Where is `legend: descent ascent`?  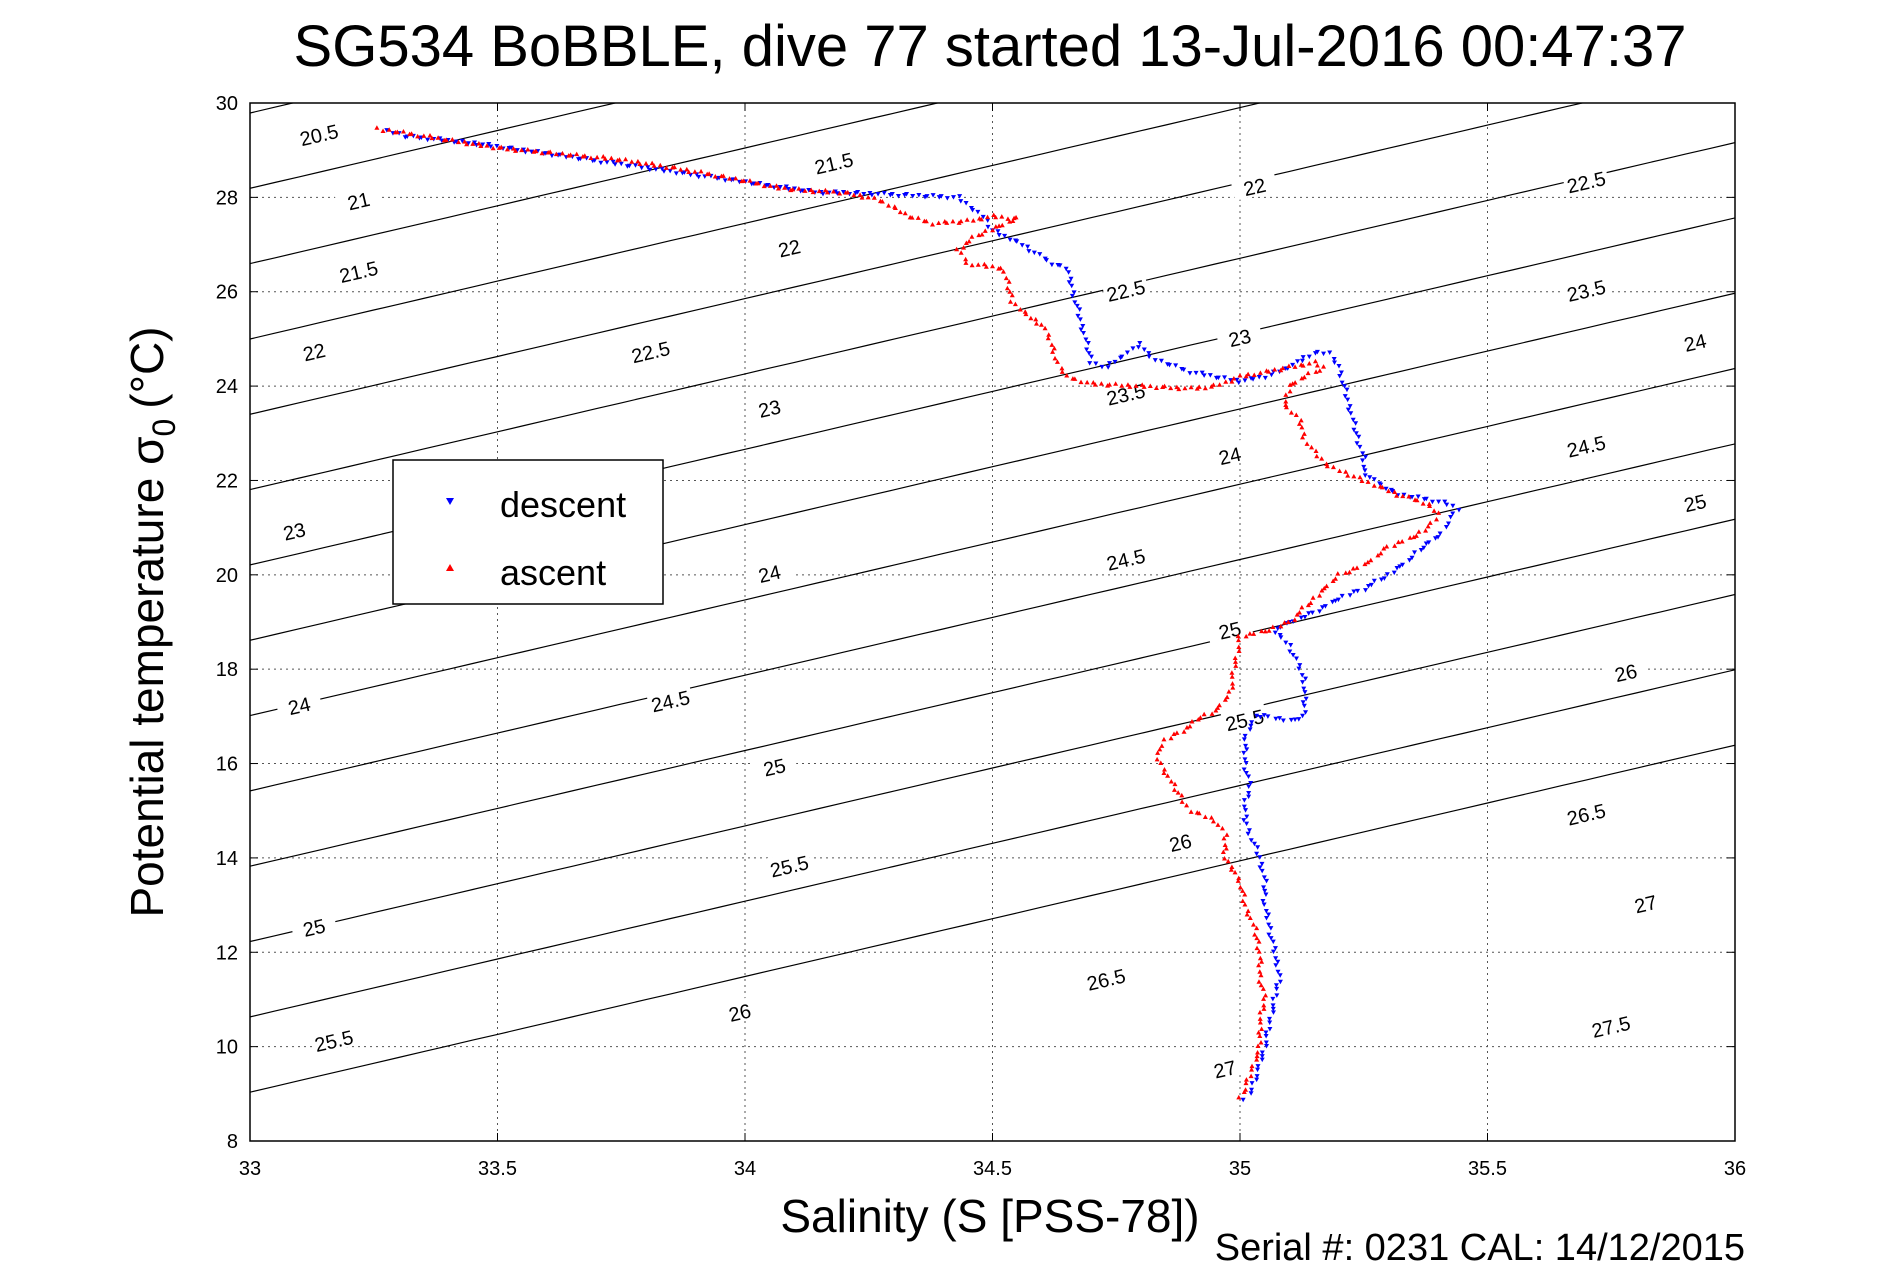
legend: descent ascent is located at coordinates (528, 532).